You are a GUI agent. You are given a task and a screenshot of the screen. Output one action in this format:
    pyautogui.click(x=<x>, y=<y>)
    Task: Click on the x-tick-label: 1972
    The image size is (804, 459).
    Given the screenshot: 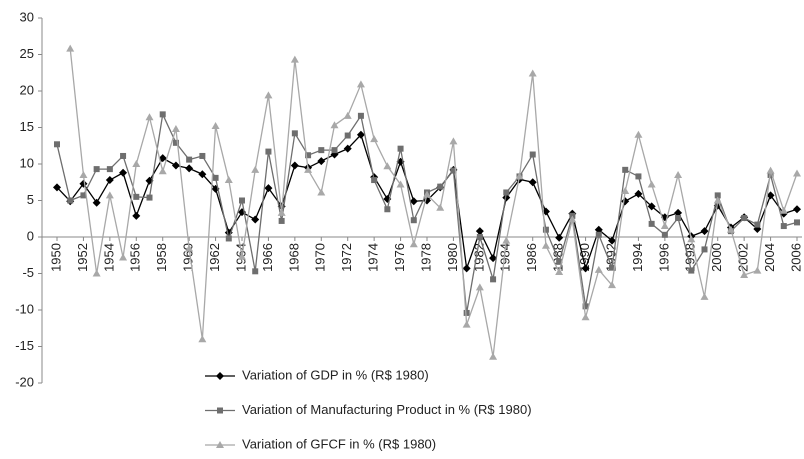 What is the action you would take?
    pyautogui.click(x=346, y=257)
    